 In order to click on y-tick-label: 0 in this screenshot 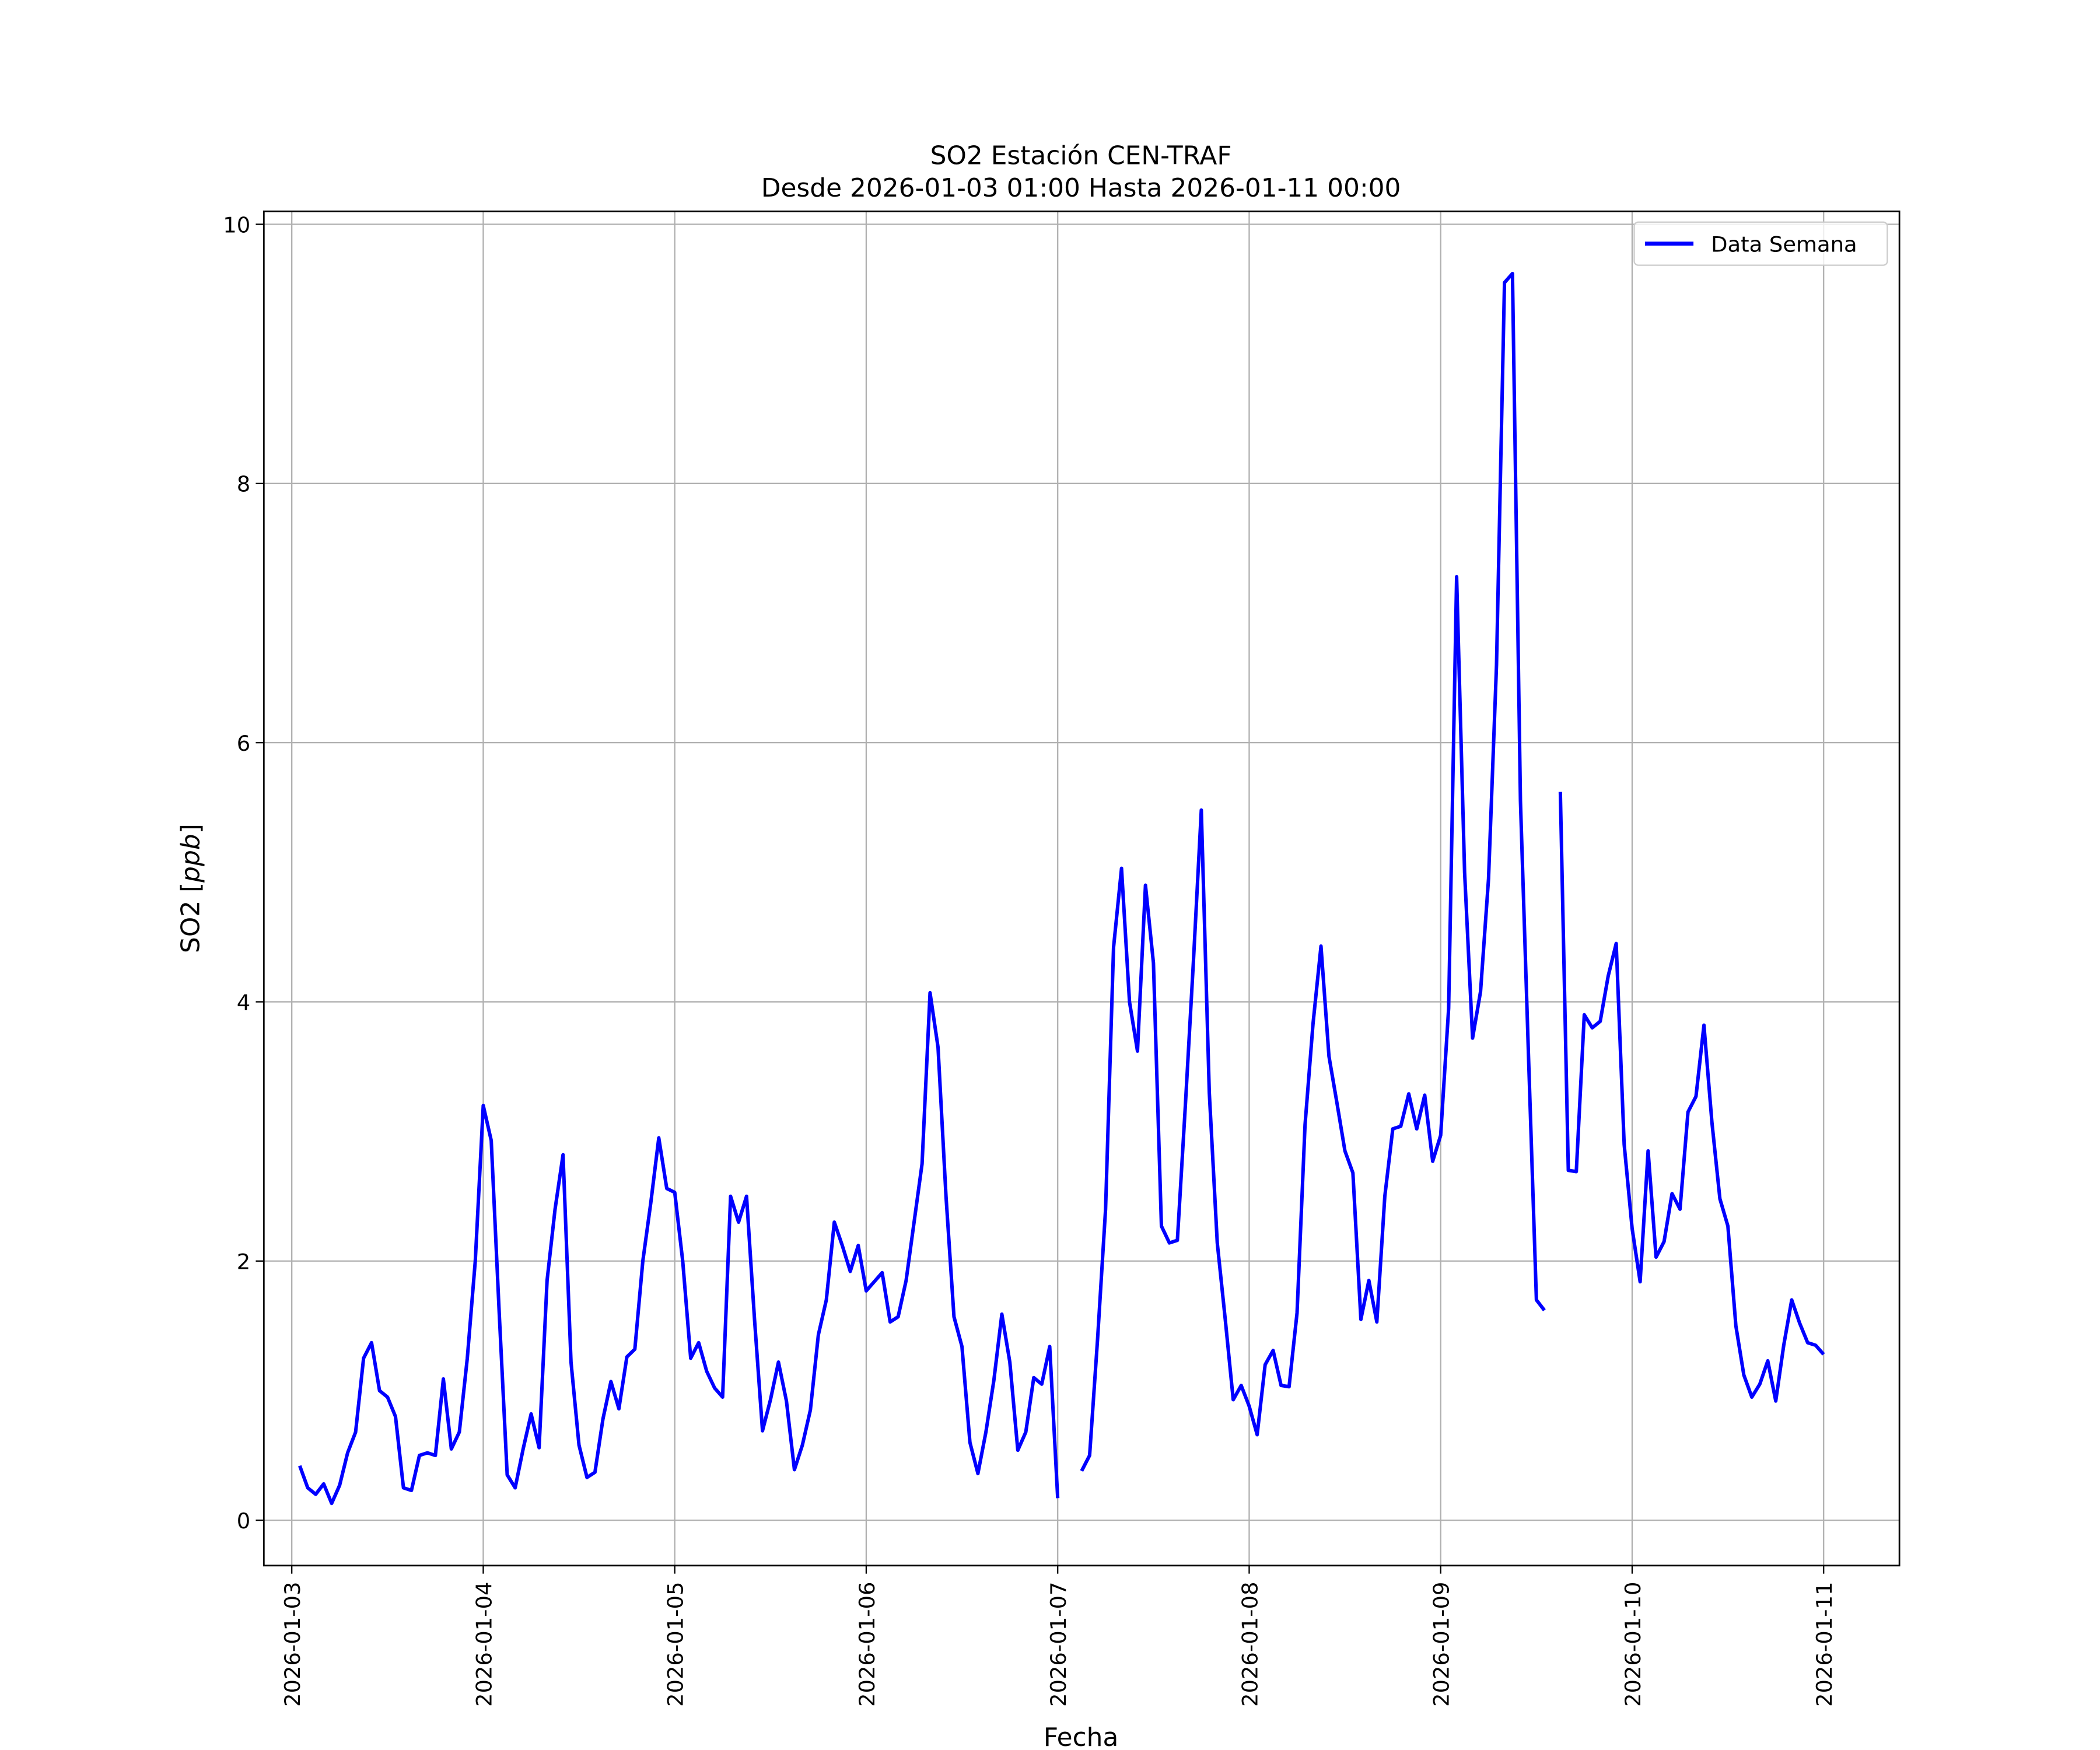, I will do `click(243, 1521)`.